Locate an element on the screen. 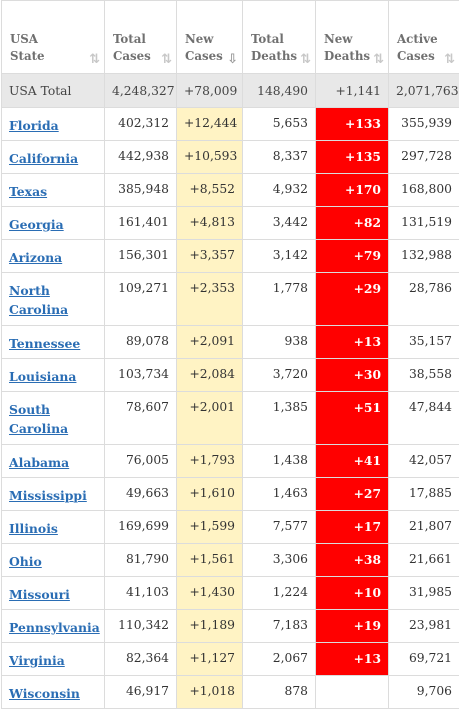  new-cases-cell: +1,127 is located at coordinates (209, 659).